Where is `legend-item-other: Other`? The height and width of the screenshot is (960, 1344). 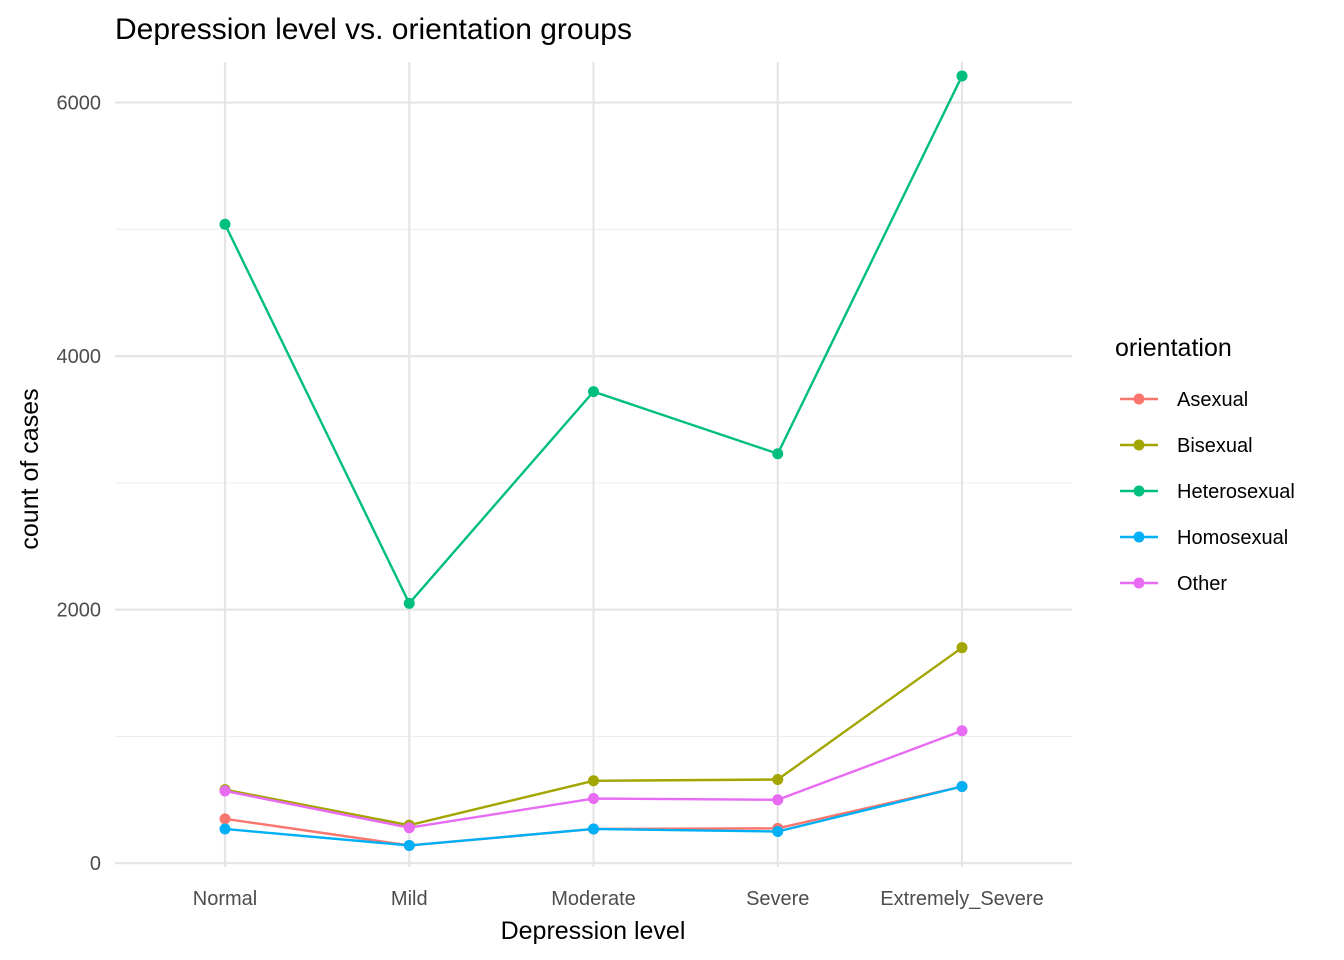 legend-item-other: Other is located at coordinates (1173, 584).